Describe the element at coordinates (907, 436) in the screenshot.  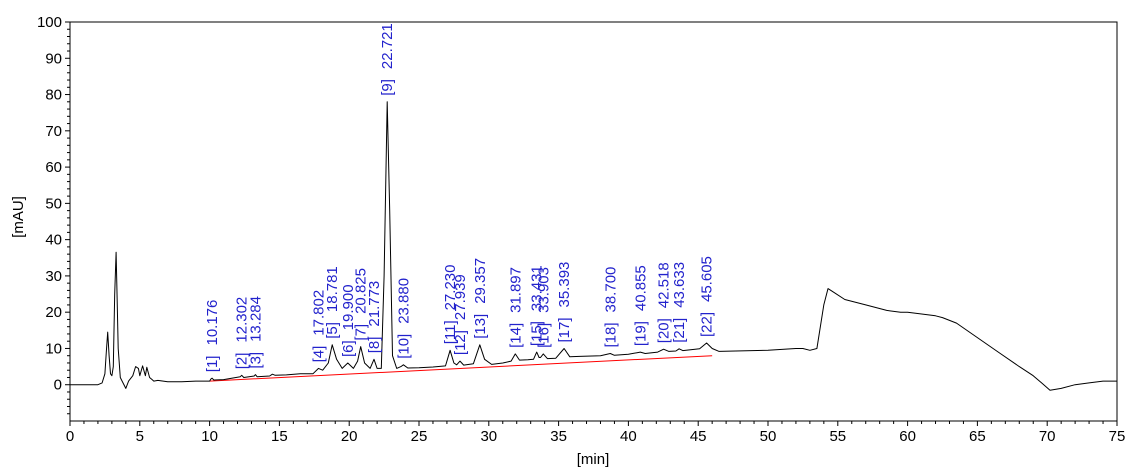
I see `x-tick-label: 60` at that location.